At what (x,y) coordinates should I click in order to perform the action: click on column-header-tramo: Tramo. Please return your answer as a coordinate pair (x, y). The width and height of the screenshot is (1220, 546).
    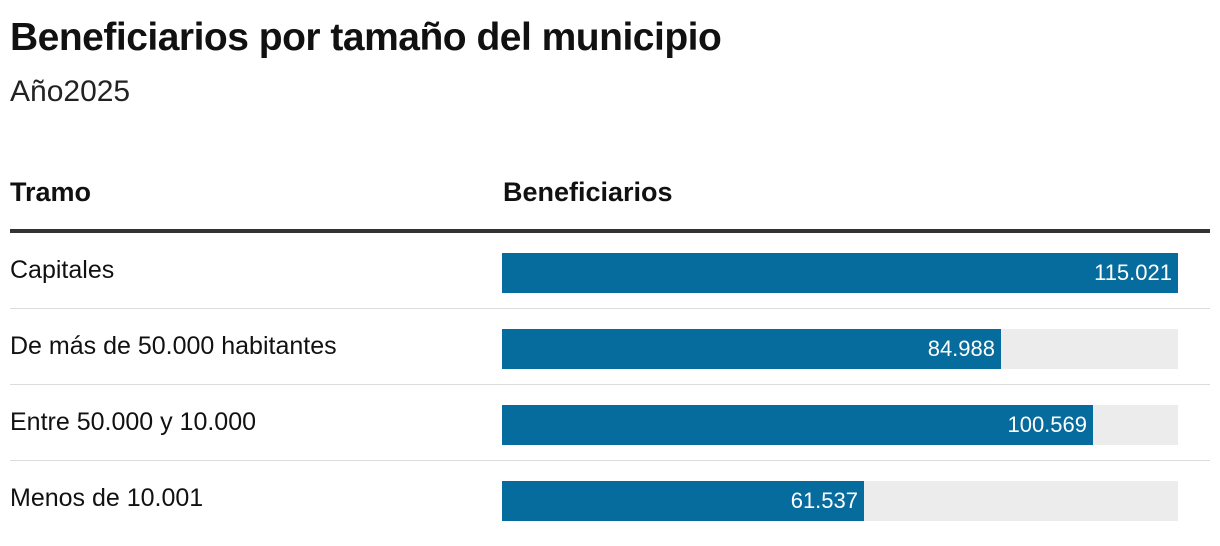
    Looking at the image, I should click on (51, 192).